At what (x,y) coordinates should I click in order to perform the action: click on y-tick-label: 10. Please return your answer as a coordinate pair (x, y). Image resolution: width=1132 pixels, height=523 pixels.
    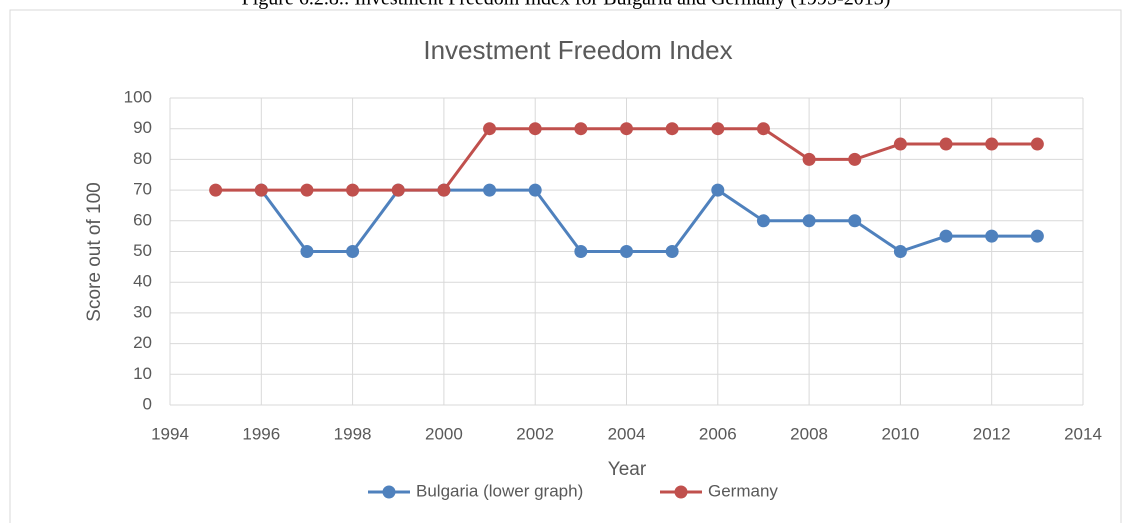
    Looking at the image, I should click on (142, 373).